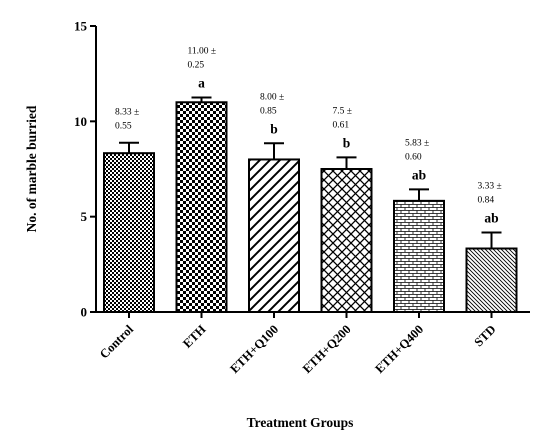  What do you see at coordinates (196, 66) in the screenshot?
I see `error-label: 0.25` at bounding box center [196, 66].